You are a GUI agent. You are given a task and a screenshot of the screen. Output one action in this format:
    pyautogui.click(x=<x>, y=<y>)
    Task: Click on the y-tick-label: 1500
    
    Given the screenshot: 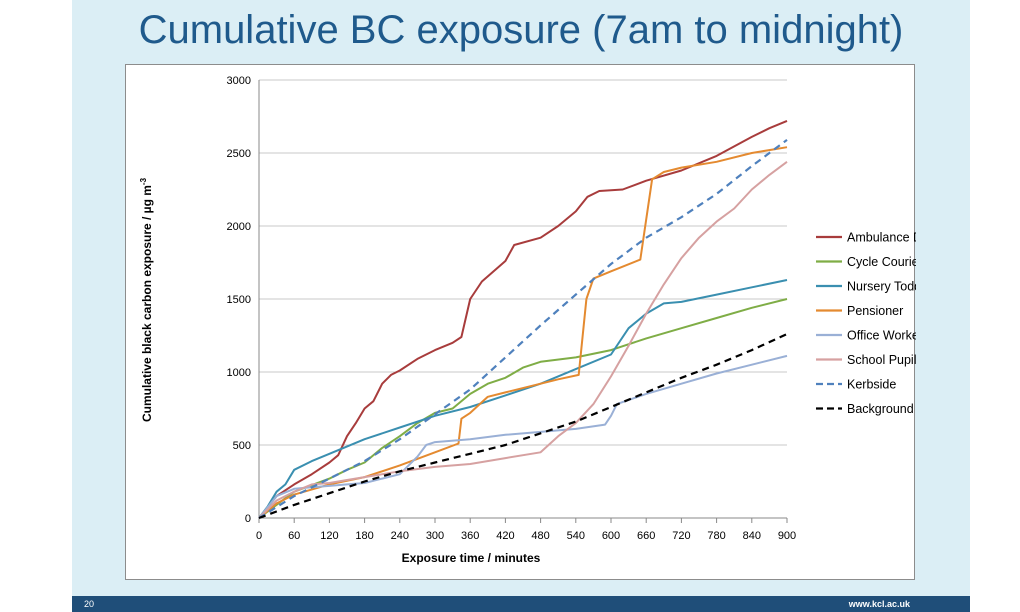 What is the action you would take?
    pyautogui.click(x=239, y=300)
    